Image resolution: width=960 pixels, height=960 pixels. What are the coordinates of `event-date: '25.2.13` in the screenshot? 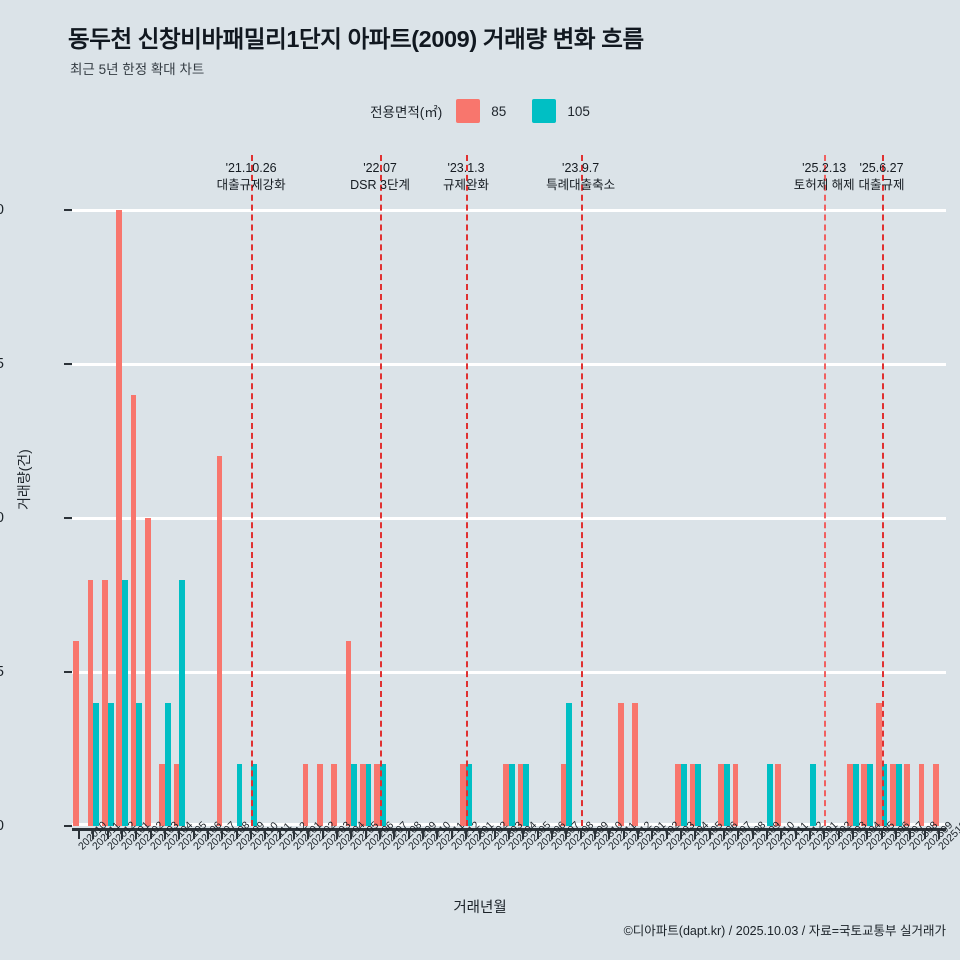 It's located at (824, 168).